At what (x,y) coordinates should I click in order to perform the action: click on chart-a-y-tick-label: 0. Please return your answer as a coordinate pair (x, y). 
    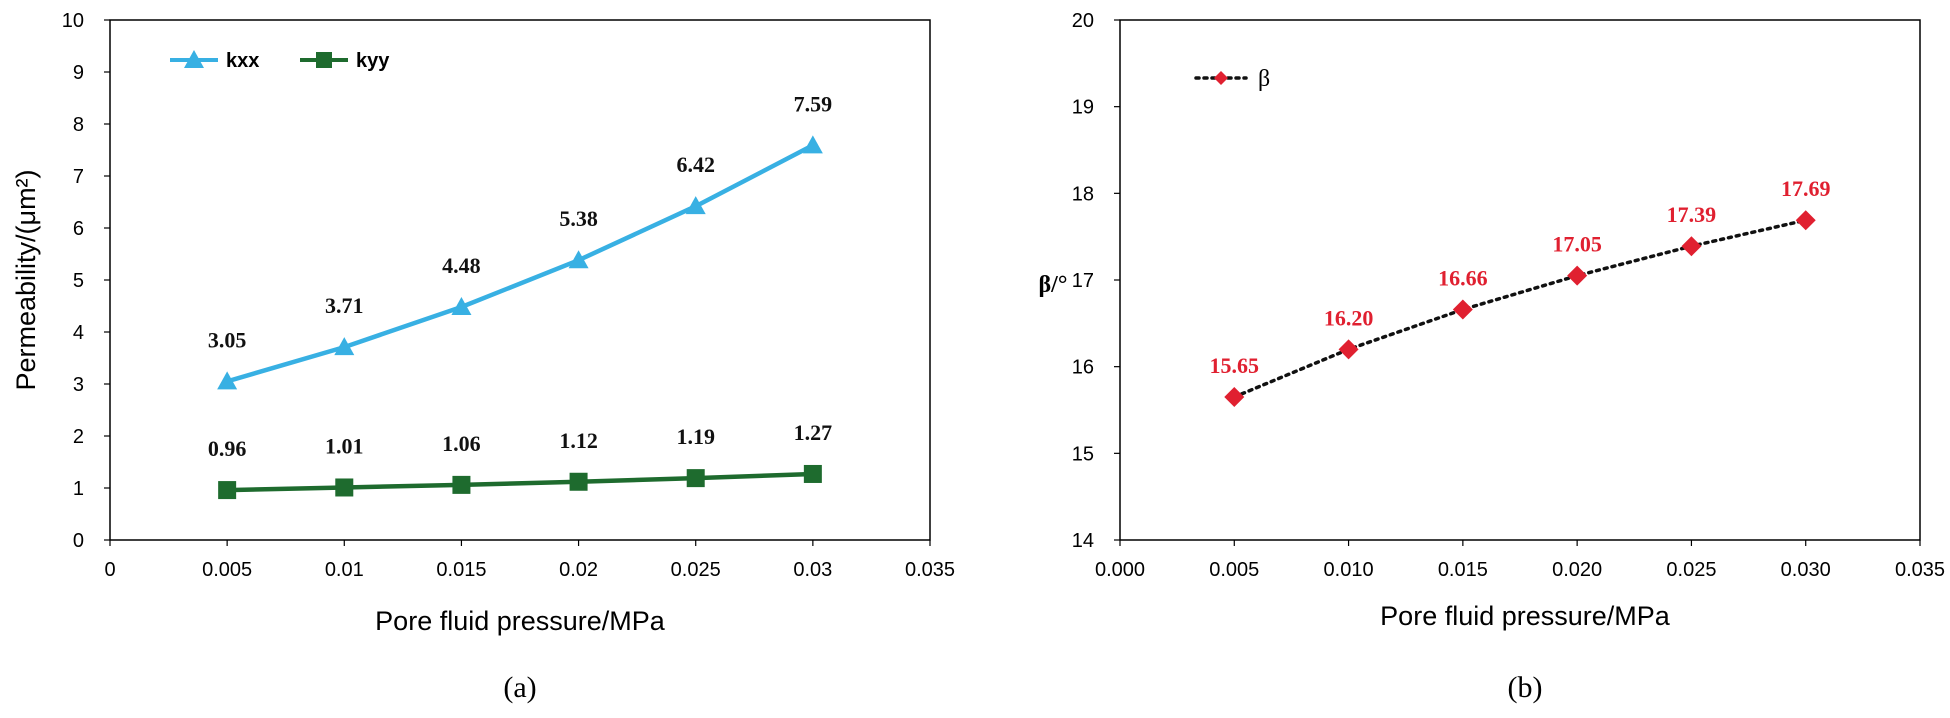
    Looking at the image, I should click on (78, 541).